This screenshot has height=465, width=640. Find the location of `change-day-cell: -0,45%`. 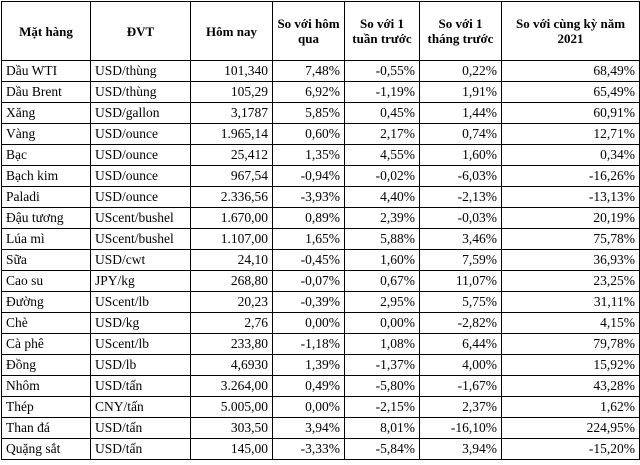

change-day-cell: -0,45% is located at coordinates (308, 260).